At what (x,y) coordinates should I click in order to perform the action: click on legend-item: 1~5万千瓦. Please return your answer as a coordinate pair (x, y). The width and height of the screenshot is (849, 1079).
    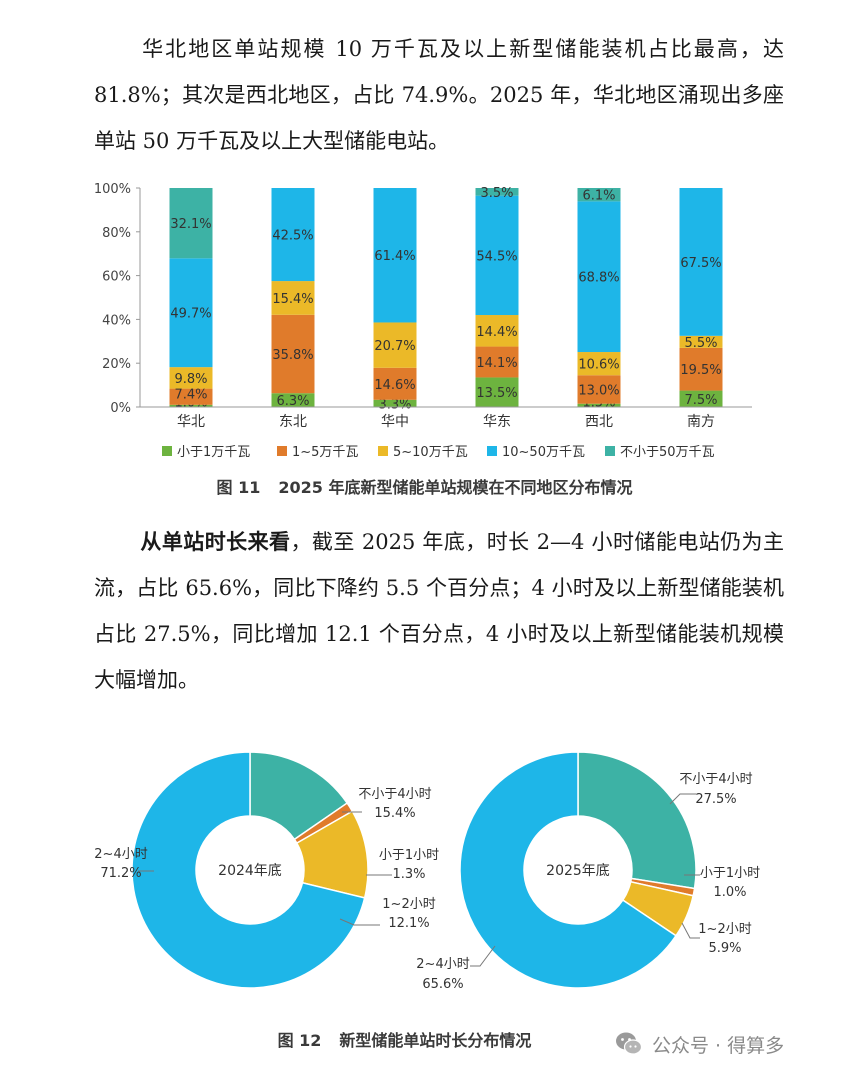
    Looking at the image, I should click on (317, 452).